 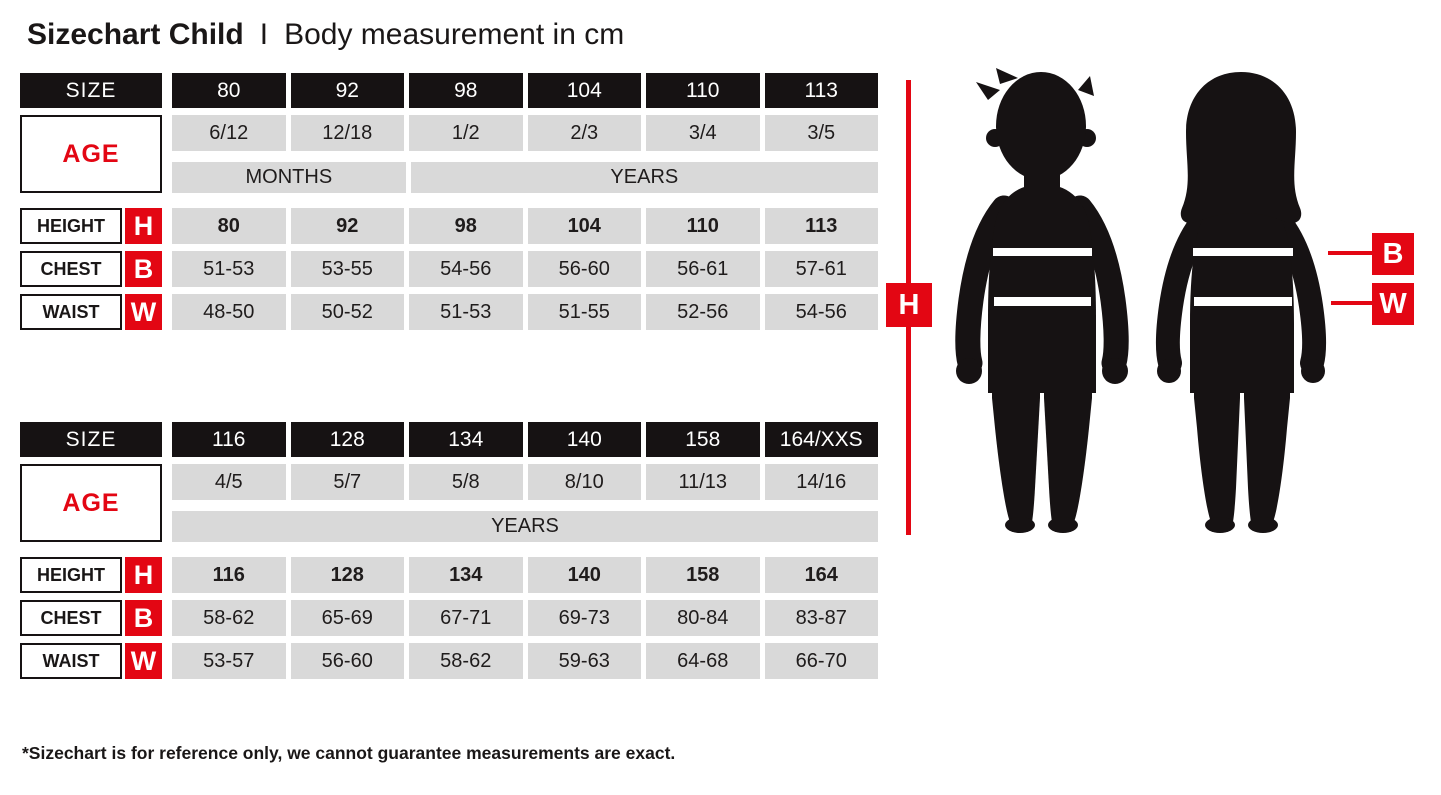 What do you see at coordinates (289, 177) in the screenshot?
I see `age-unit-band-months: MONTHS` at bounding box center [289, 177].